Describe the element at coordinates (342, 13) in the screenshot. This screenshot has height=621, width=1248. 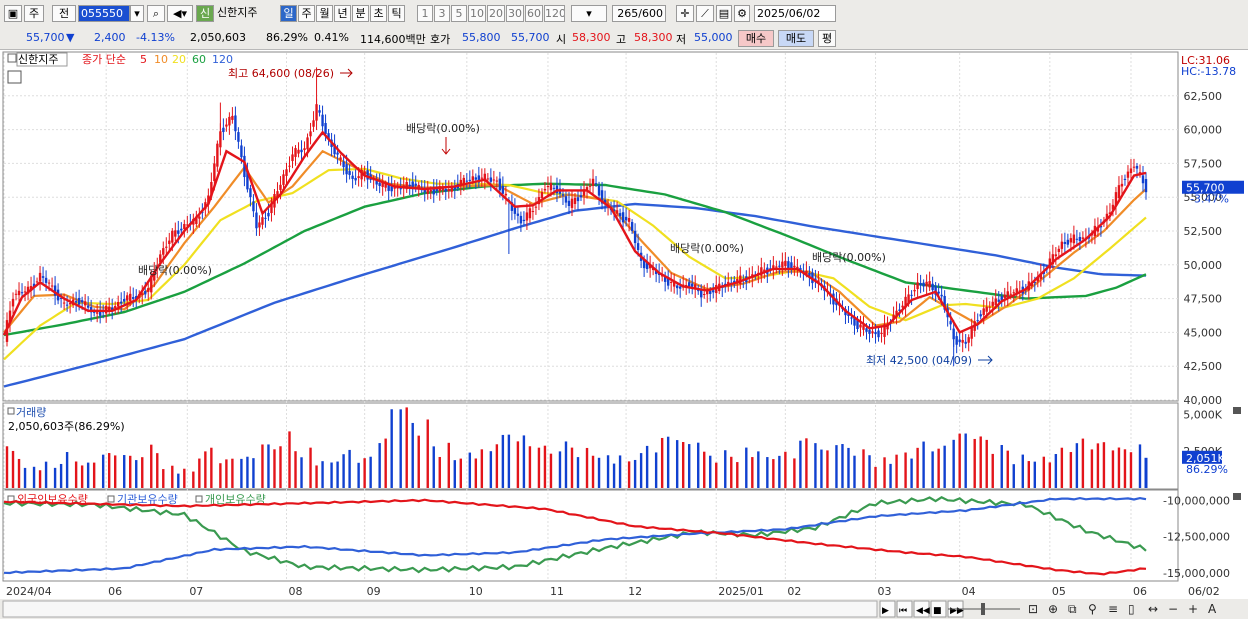
I see `period-tab-3: 년` at that location.